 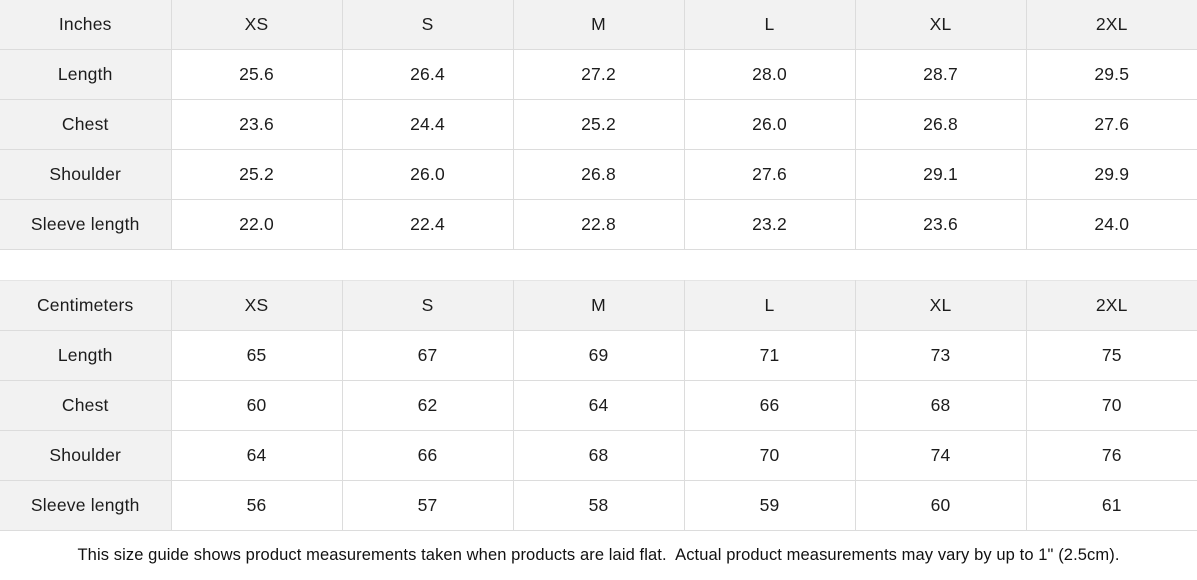 I want to click on measurement-cell: 76, so click(x=1111, y=455).